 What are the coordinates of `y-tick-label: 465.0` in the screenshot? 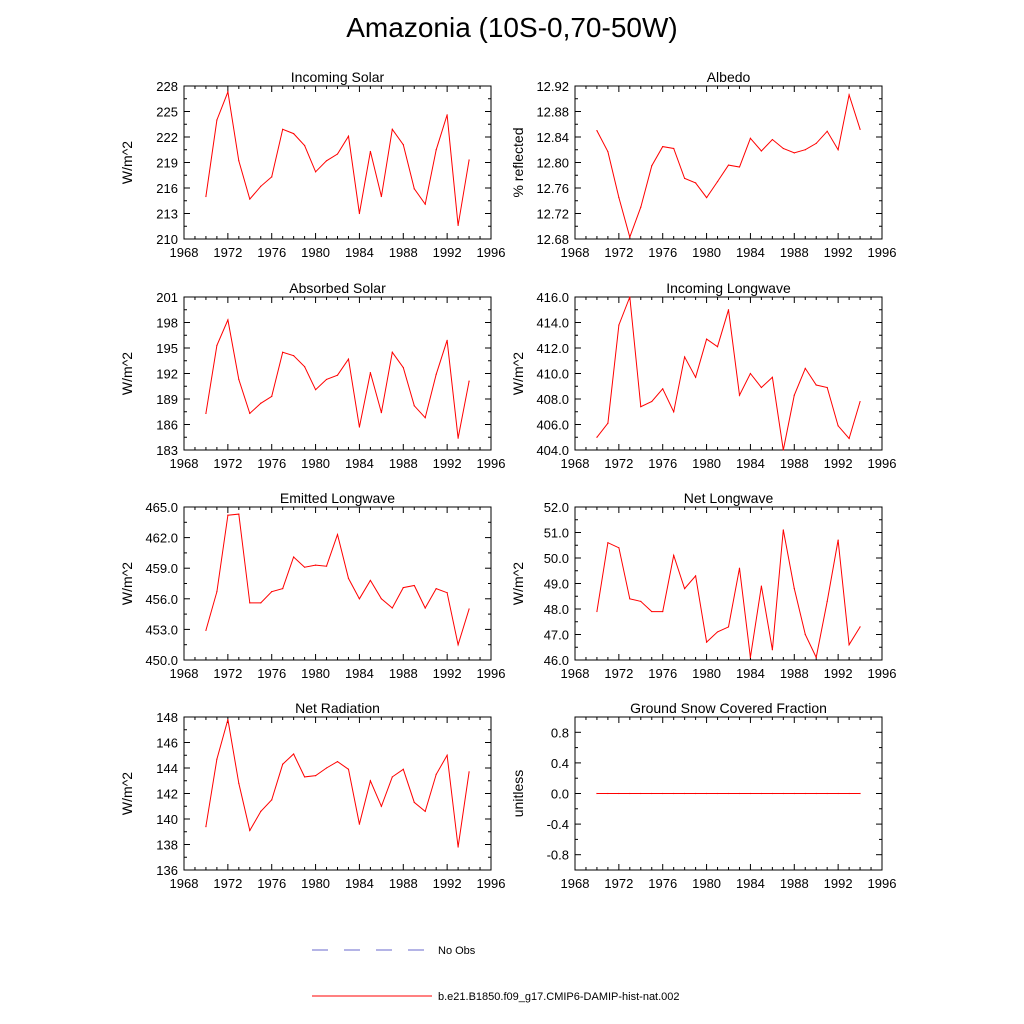 It's located at (161, 507).